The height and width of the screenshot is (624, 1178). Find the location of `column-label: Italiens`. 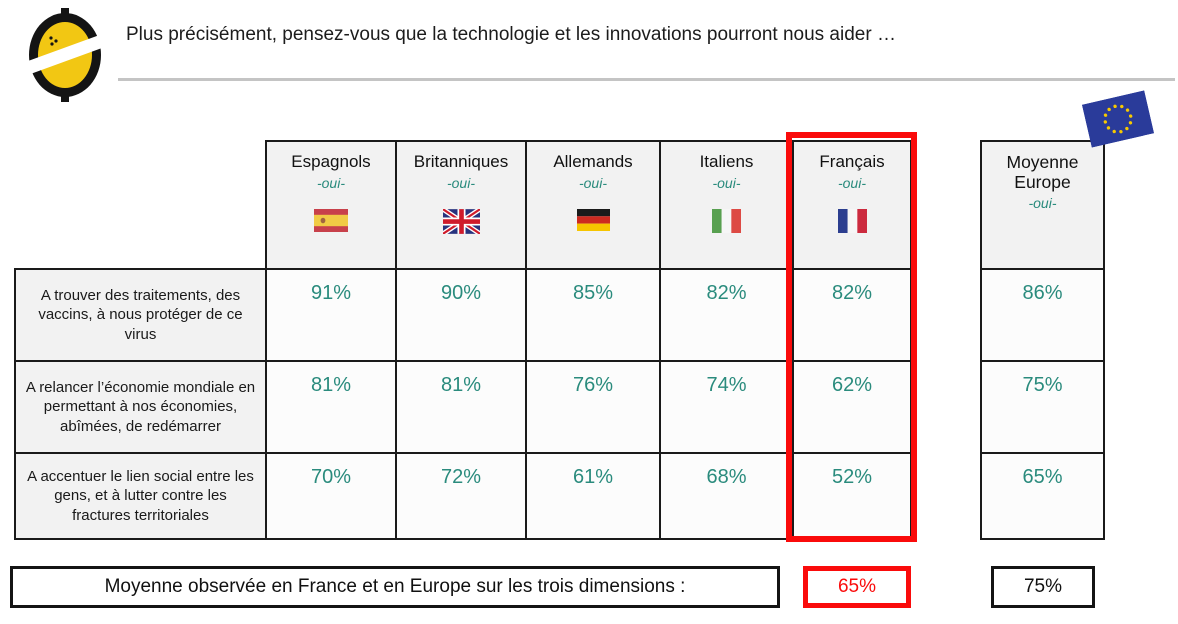

column-label: Italiens is located at coordinates (726, 161).